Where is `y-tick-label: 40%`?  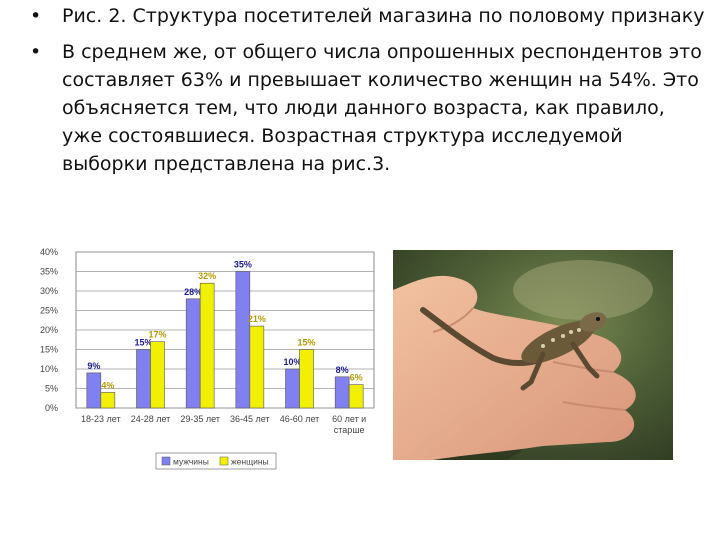 y-tick-label: 40% is located at coordinates (49, 252).